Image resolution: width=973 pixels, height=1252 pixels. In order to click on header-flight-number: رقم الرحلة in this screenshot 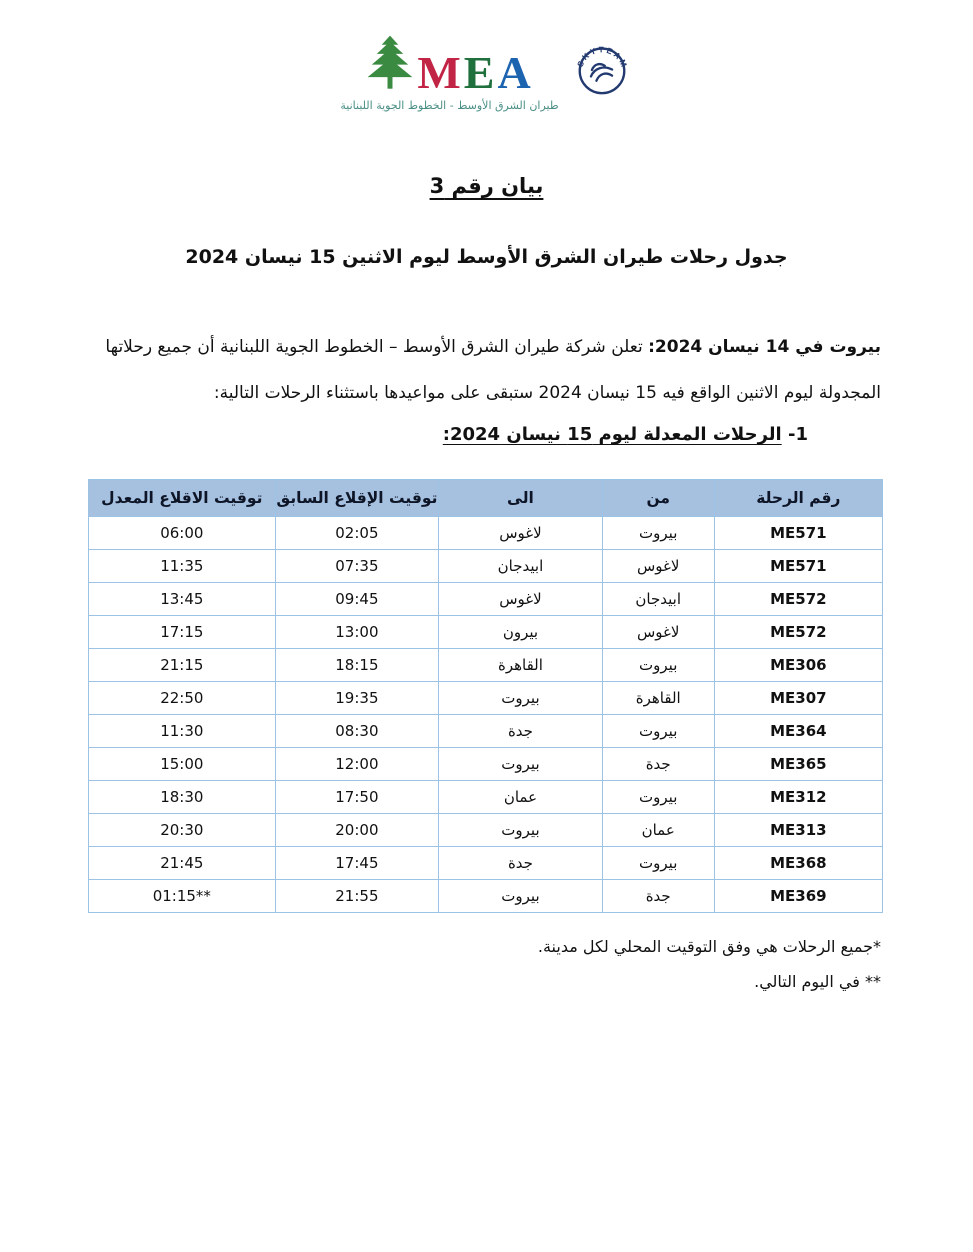, I will do `click(798, 498)`.